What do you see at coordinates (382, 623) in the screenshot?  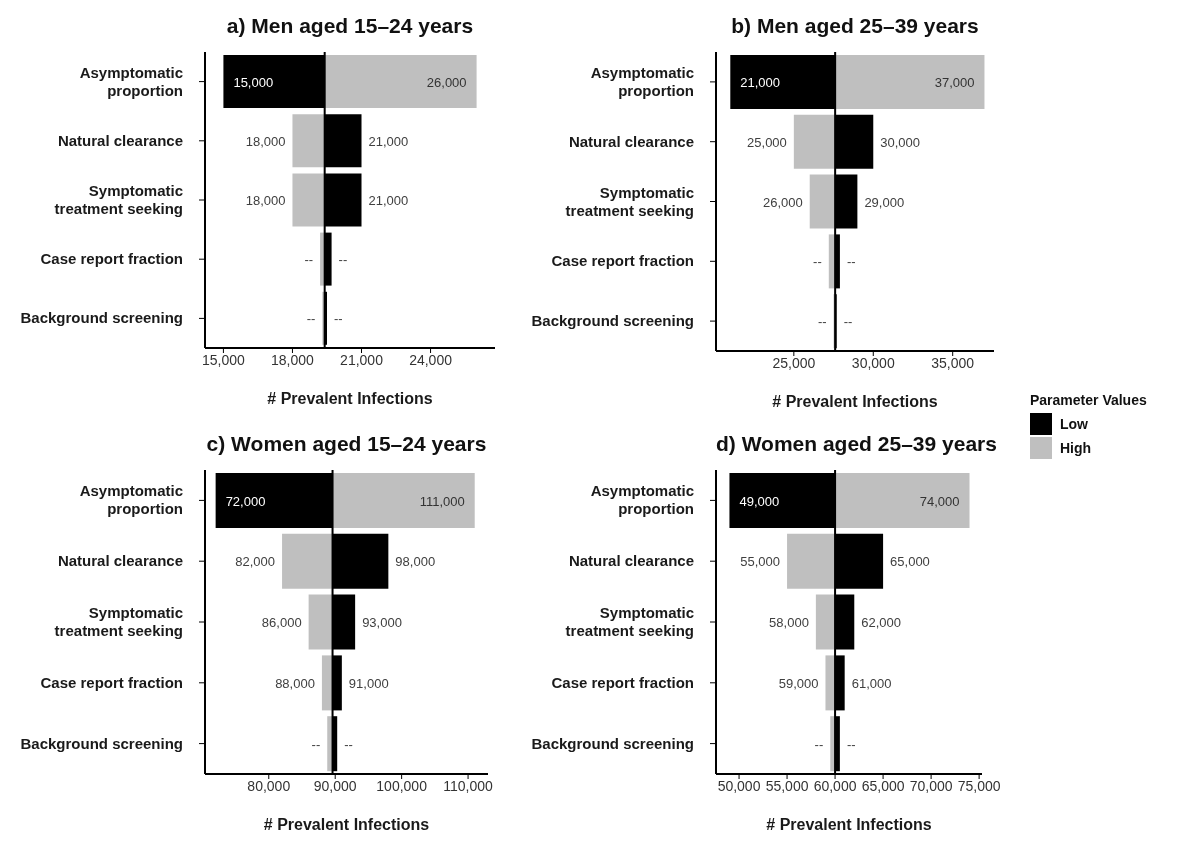 I see `data-label: 93,000` at bounding box center [382, 623].